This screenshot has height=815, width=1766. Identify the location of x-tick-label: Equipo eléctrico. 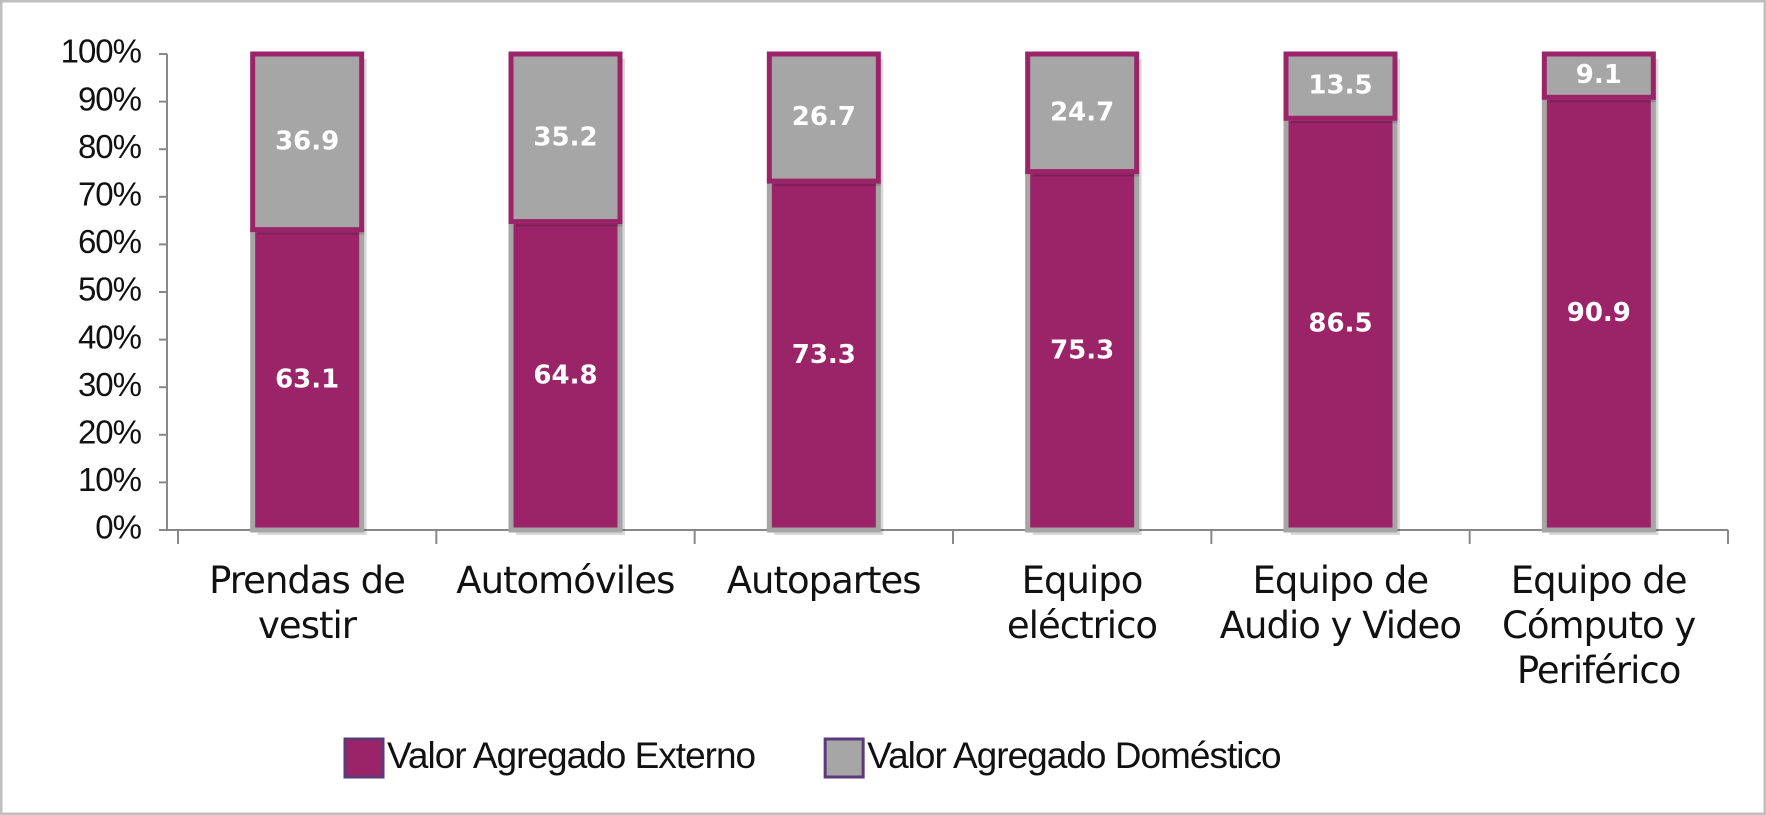
(1082, 603).